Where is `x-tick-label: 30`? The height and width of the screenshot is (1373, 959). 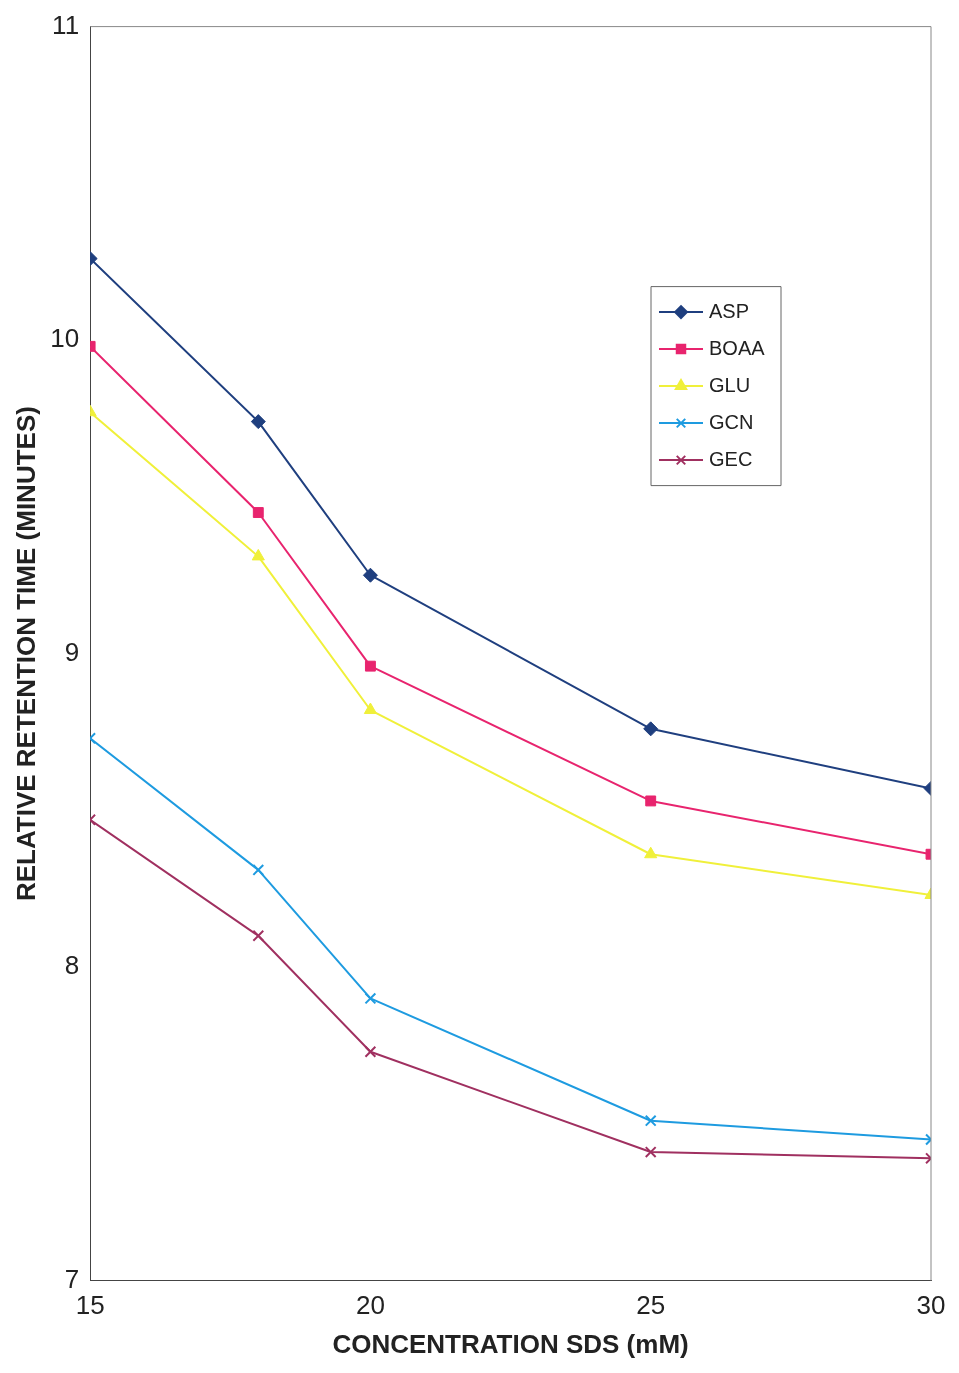 x-tick-label: 30 is located at coordinates (931, 1305).